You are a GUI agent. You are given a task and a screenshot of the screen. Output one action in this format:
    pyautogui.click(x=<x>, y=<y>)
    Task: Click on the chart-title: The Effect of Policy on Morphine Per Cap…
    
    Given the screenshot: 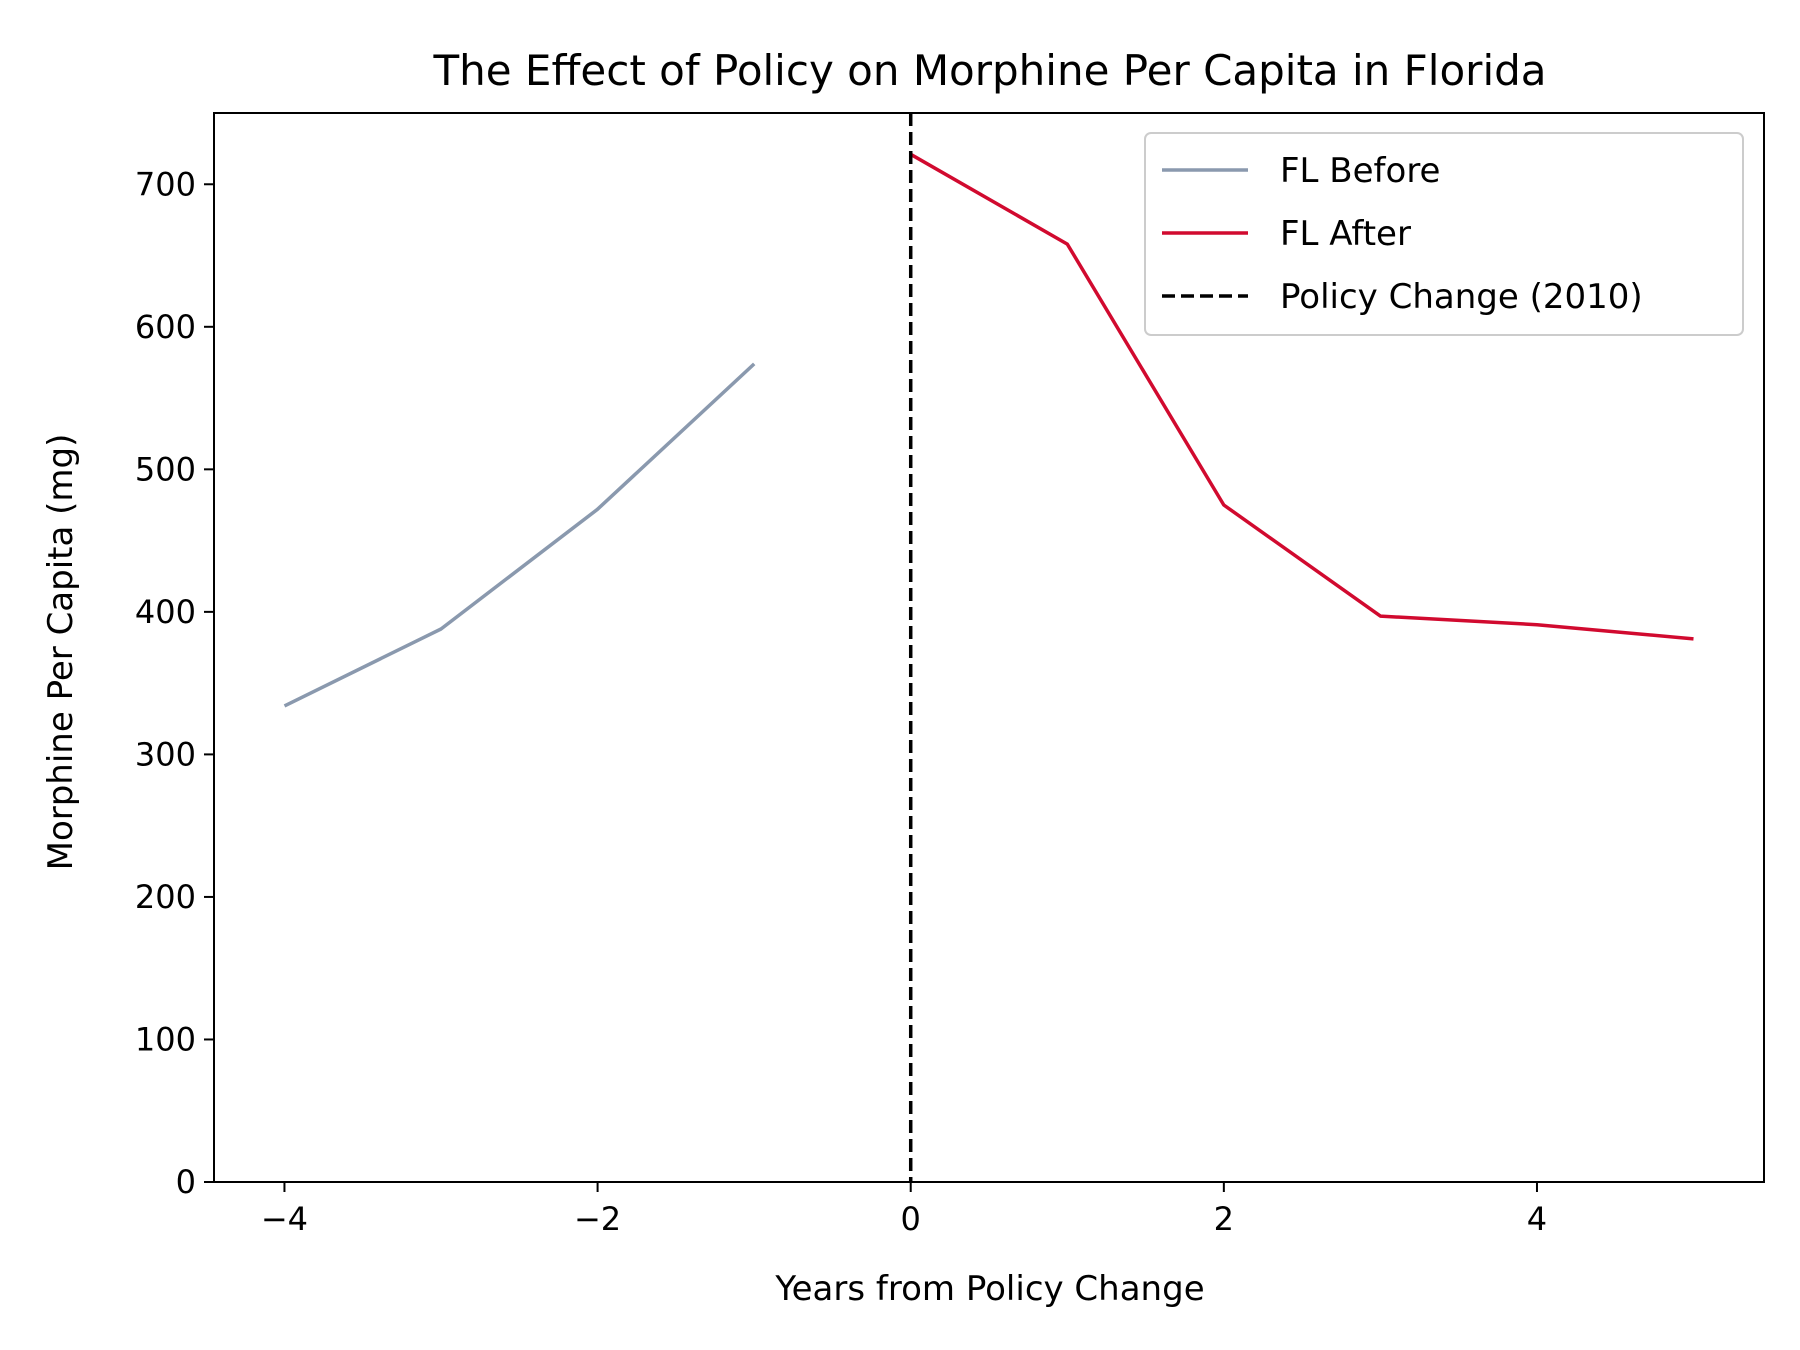 What is the action you would take?
    pyautogui.click(x=989, y=70)
    